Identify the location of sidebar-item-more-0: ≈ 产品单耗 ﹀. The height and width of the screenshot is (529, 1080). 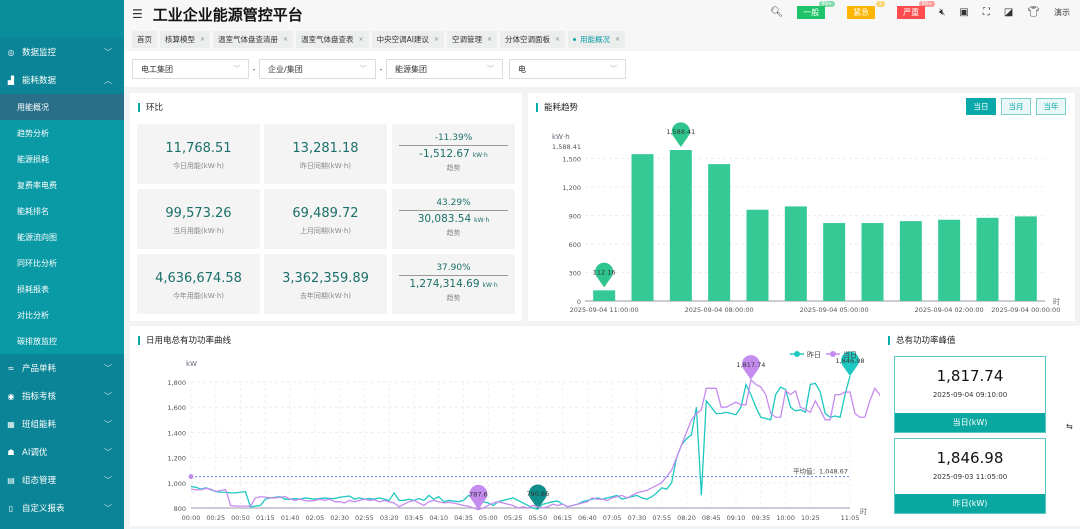
(62, 368).